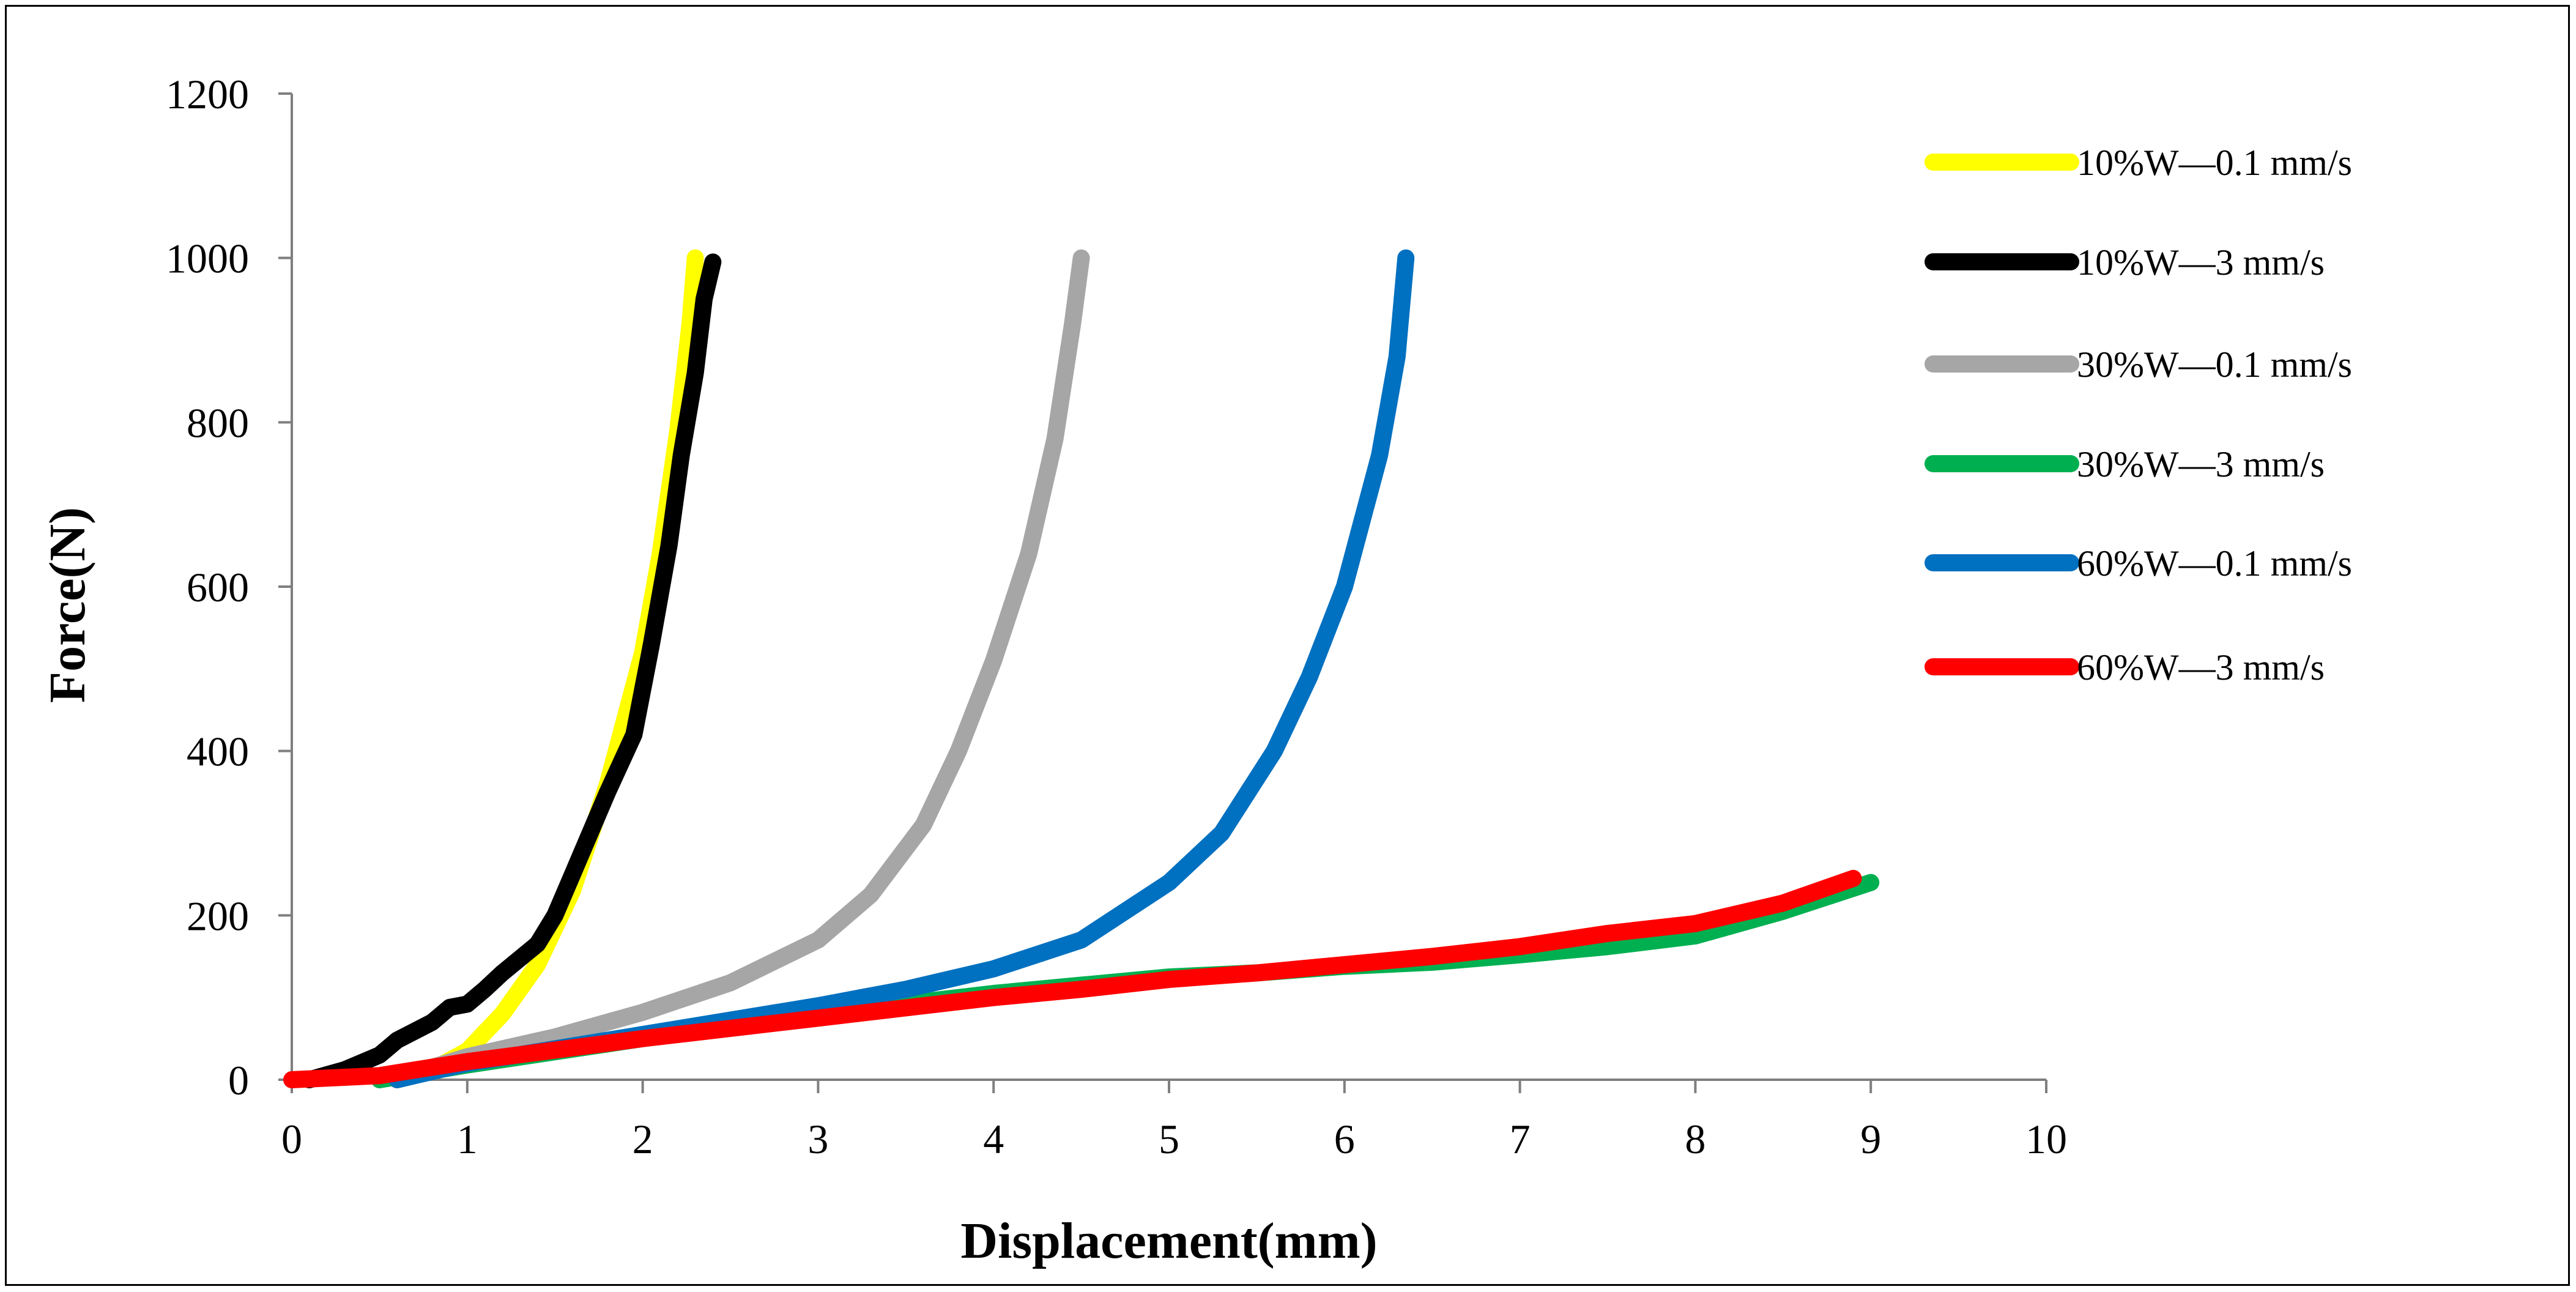  What do you see at coordinates (218, 587) in the screenshot?
I see `y-tick-label: 600` at bounding box center [218, 587].